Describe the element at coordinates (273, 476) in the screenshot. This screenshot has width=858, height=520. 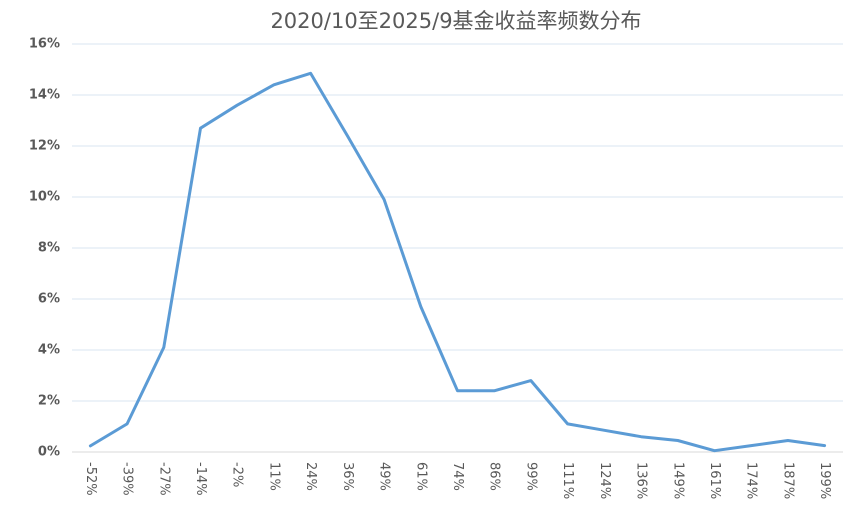
I see `x-tick-label: 11%` at that location.